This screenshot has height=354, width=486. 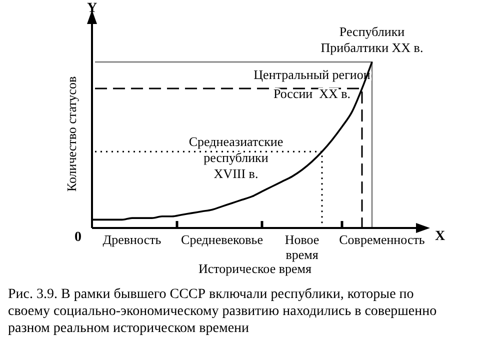 I want to click on text: X, so click(x=440, y=236).